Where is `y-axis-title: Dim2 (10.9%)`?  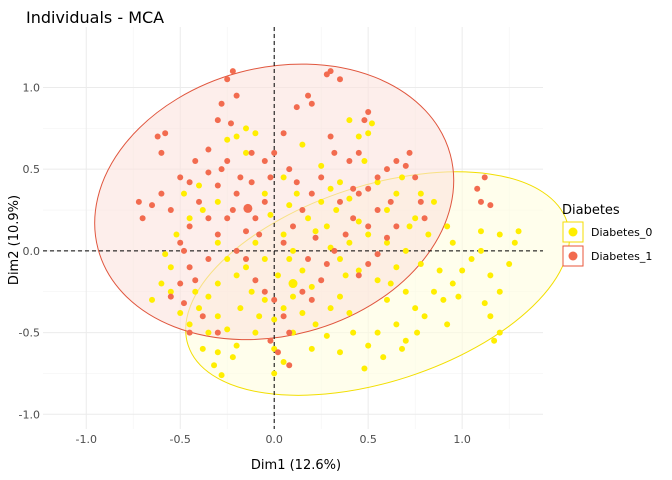
y-axis-title: Dim2 (10.9%) is located at coordinates (14, 240).